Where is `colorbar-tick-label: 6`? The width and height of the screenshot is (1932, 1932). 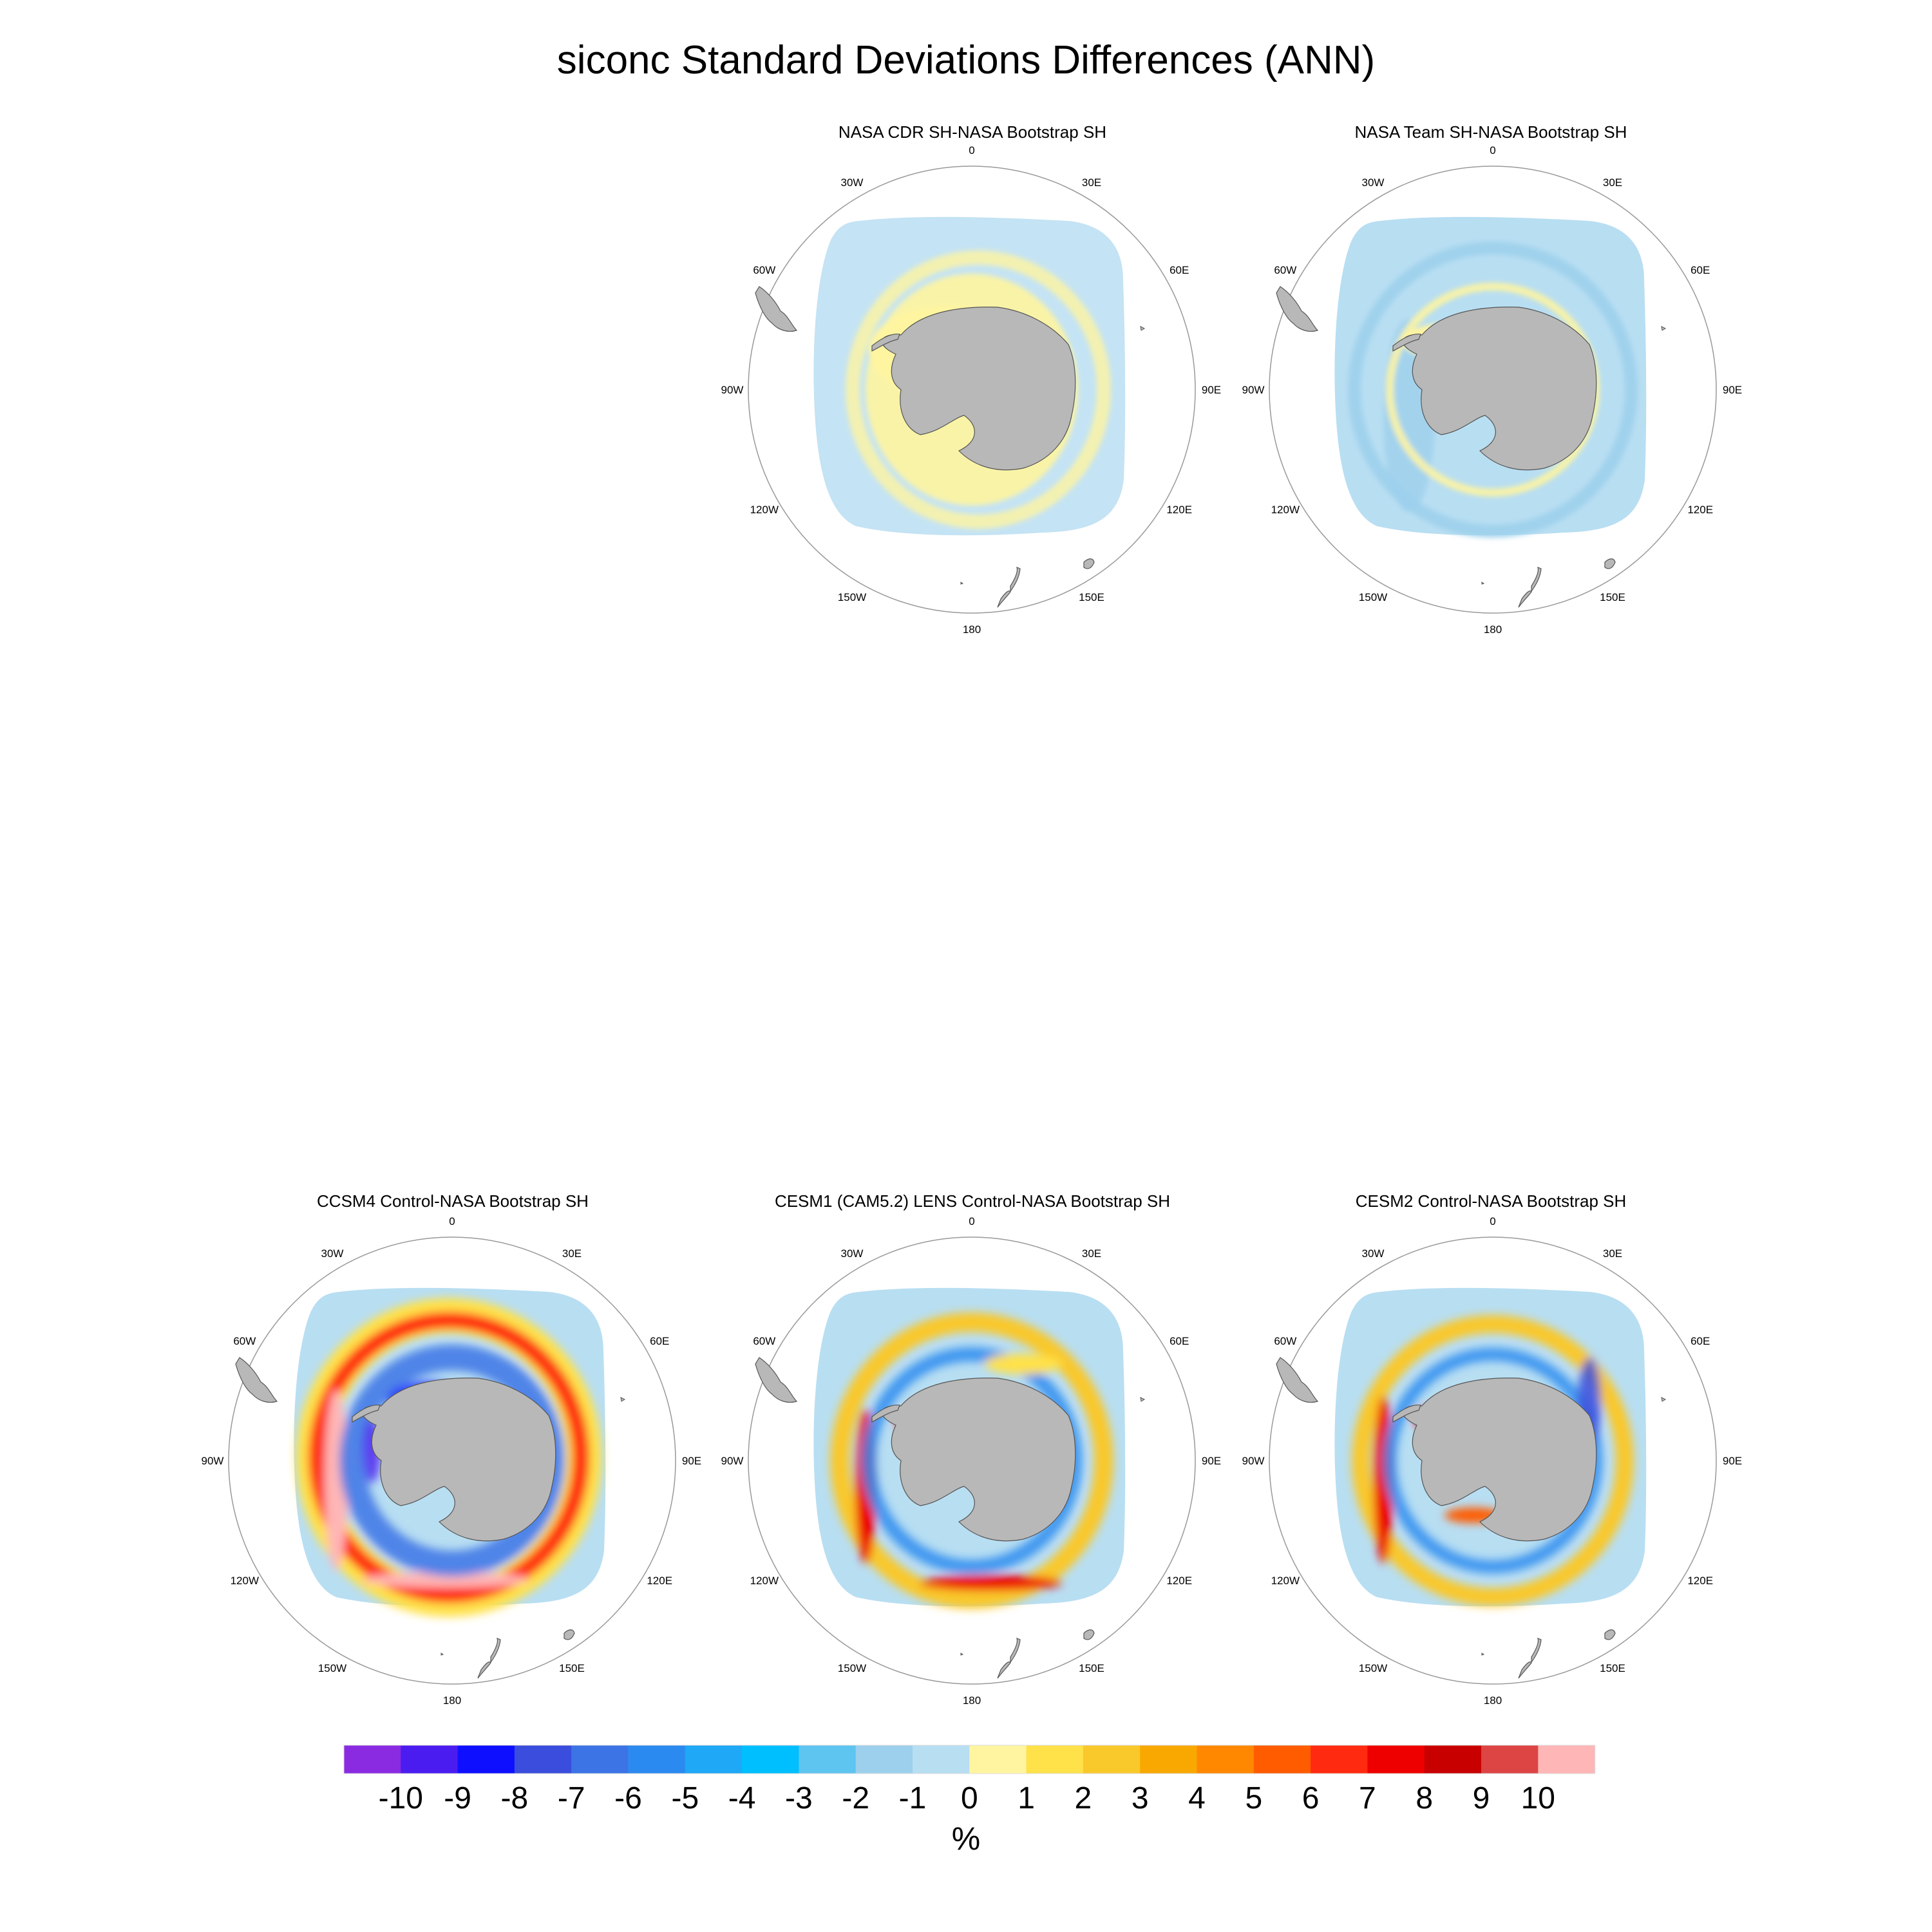 colorbar-tick-label: 6 is located at coordinates (1311, 1798).